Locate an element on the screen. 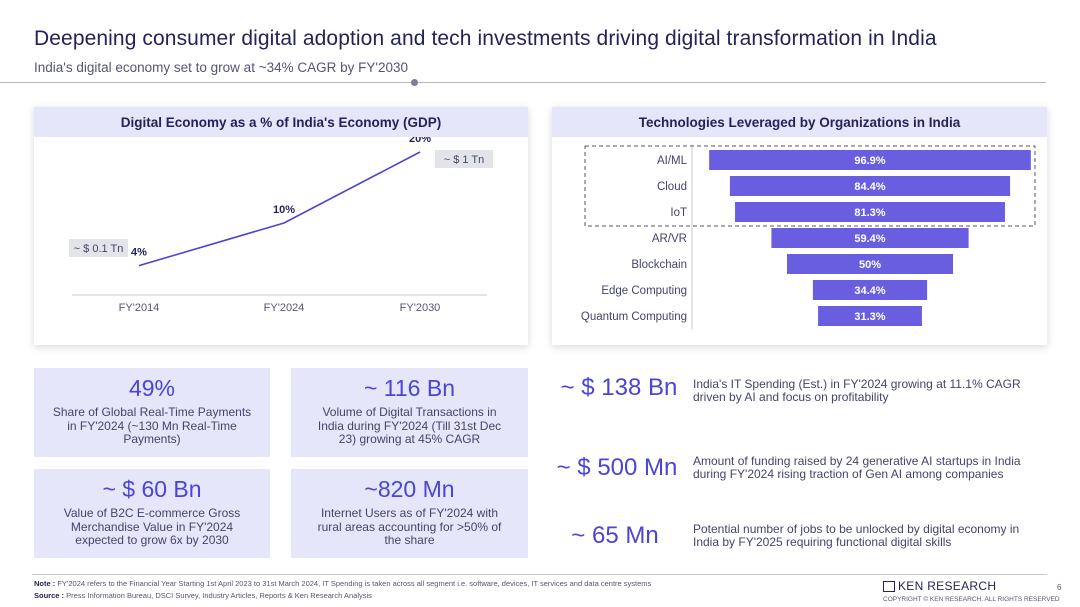  bar-value-label: 96.9% is located at coordinates (869, 161).